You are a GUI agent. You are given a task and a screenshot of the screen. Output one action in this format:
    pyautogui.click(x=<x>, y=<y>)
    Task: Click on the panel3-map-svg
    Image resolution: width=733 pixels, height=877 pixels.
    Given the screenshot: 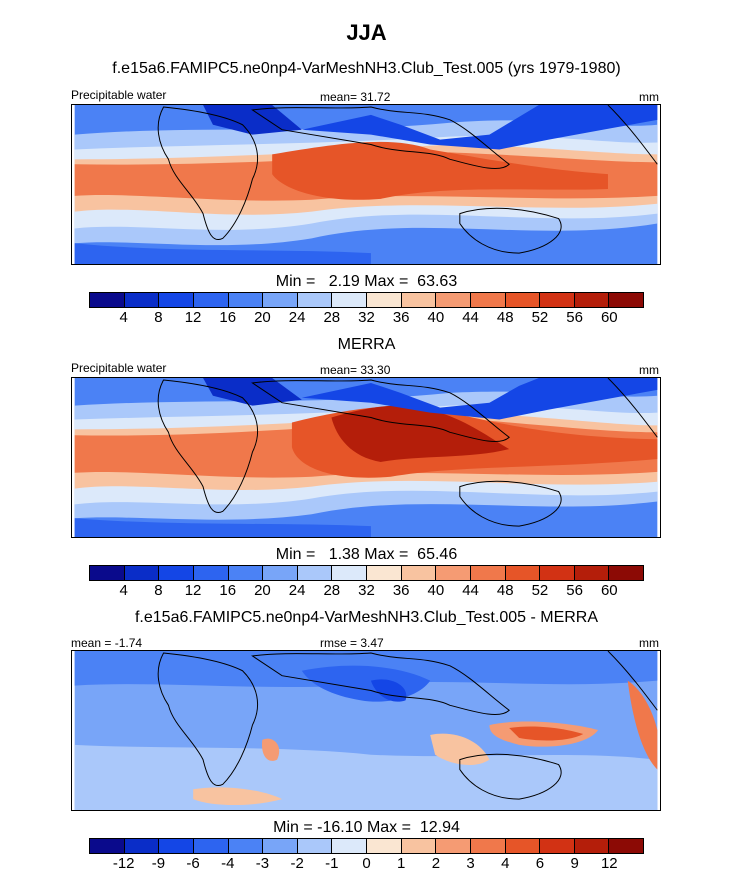 What is the action you would take?
    pyautogui.click(x=366, y=730)
    